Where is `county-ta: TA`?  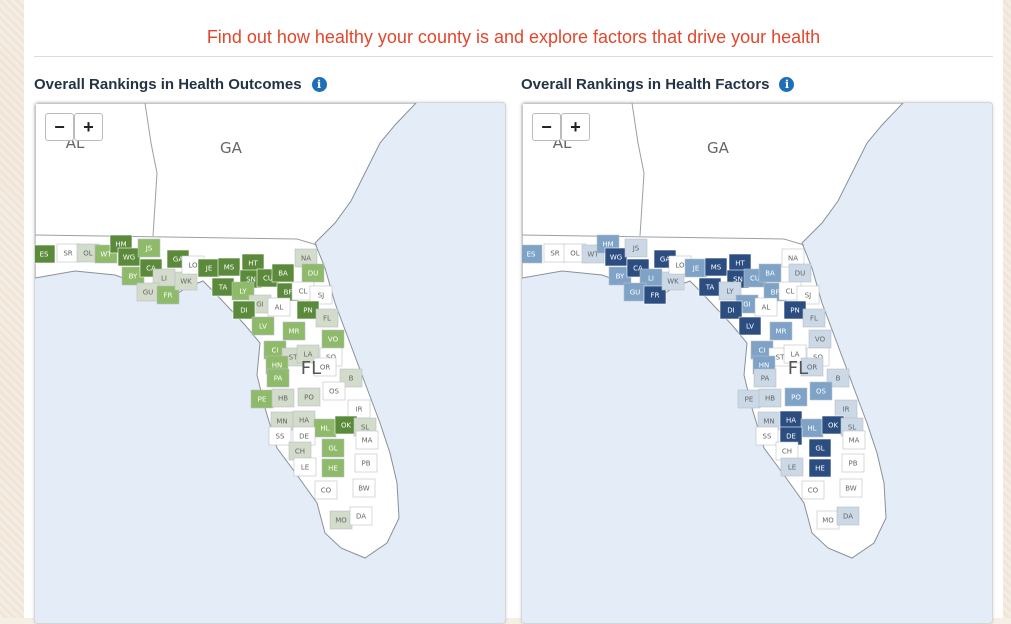
county-ta: TA is located at coordinates (223, 287).